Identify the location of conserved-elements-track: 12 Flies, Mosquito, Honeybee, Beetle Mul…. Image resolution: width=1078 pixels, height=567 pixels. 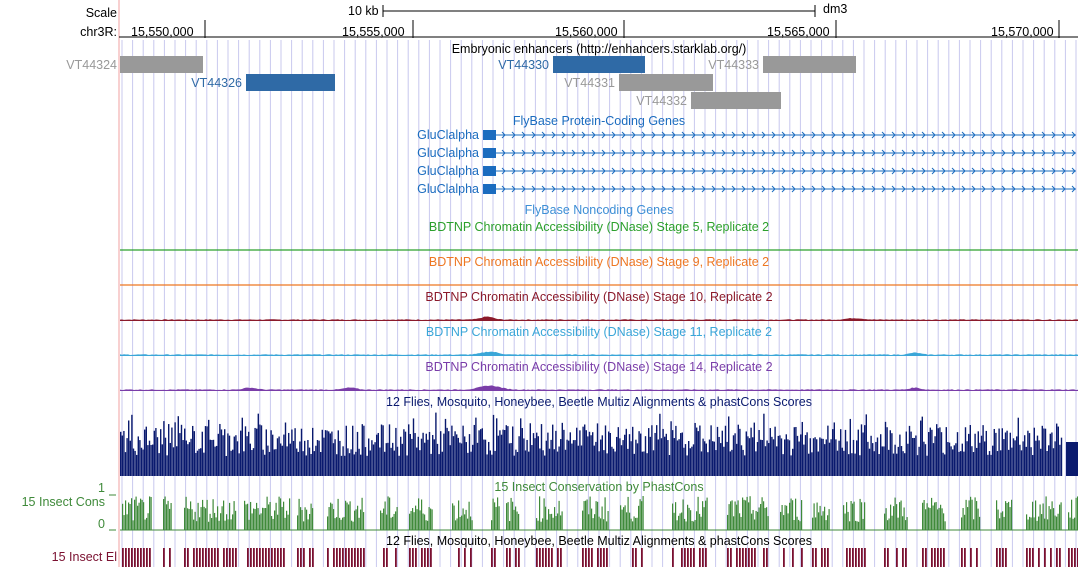
(565, 550).